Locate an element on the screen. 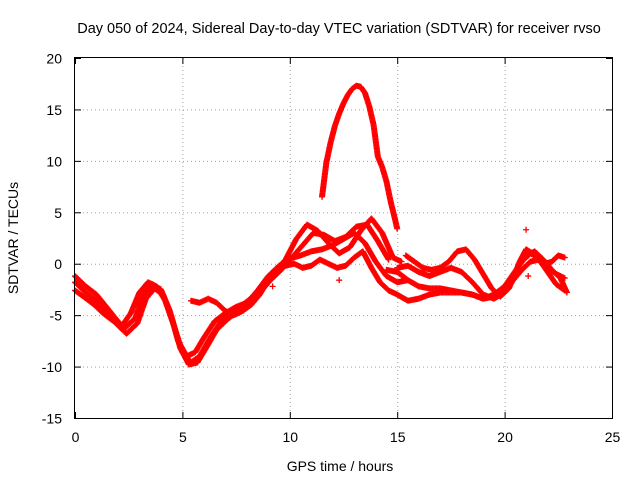 The width and height of the screenshot is (640, 480). trace-2-point is located at coordinates (388, 259).